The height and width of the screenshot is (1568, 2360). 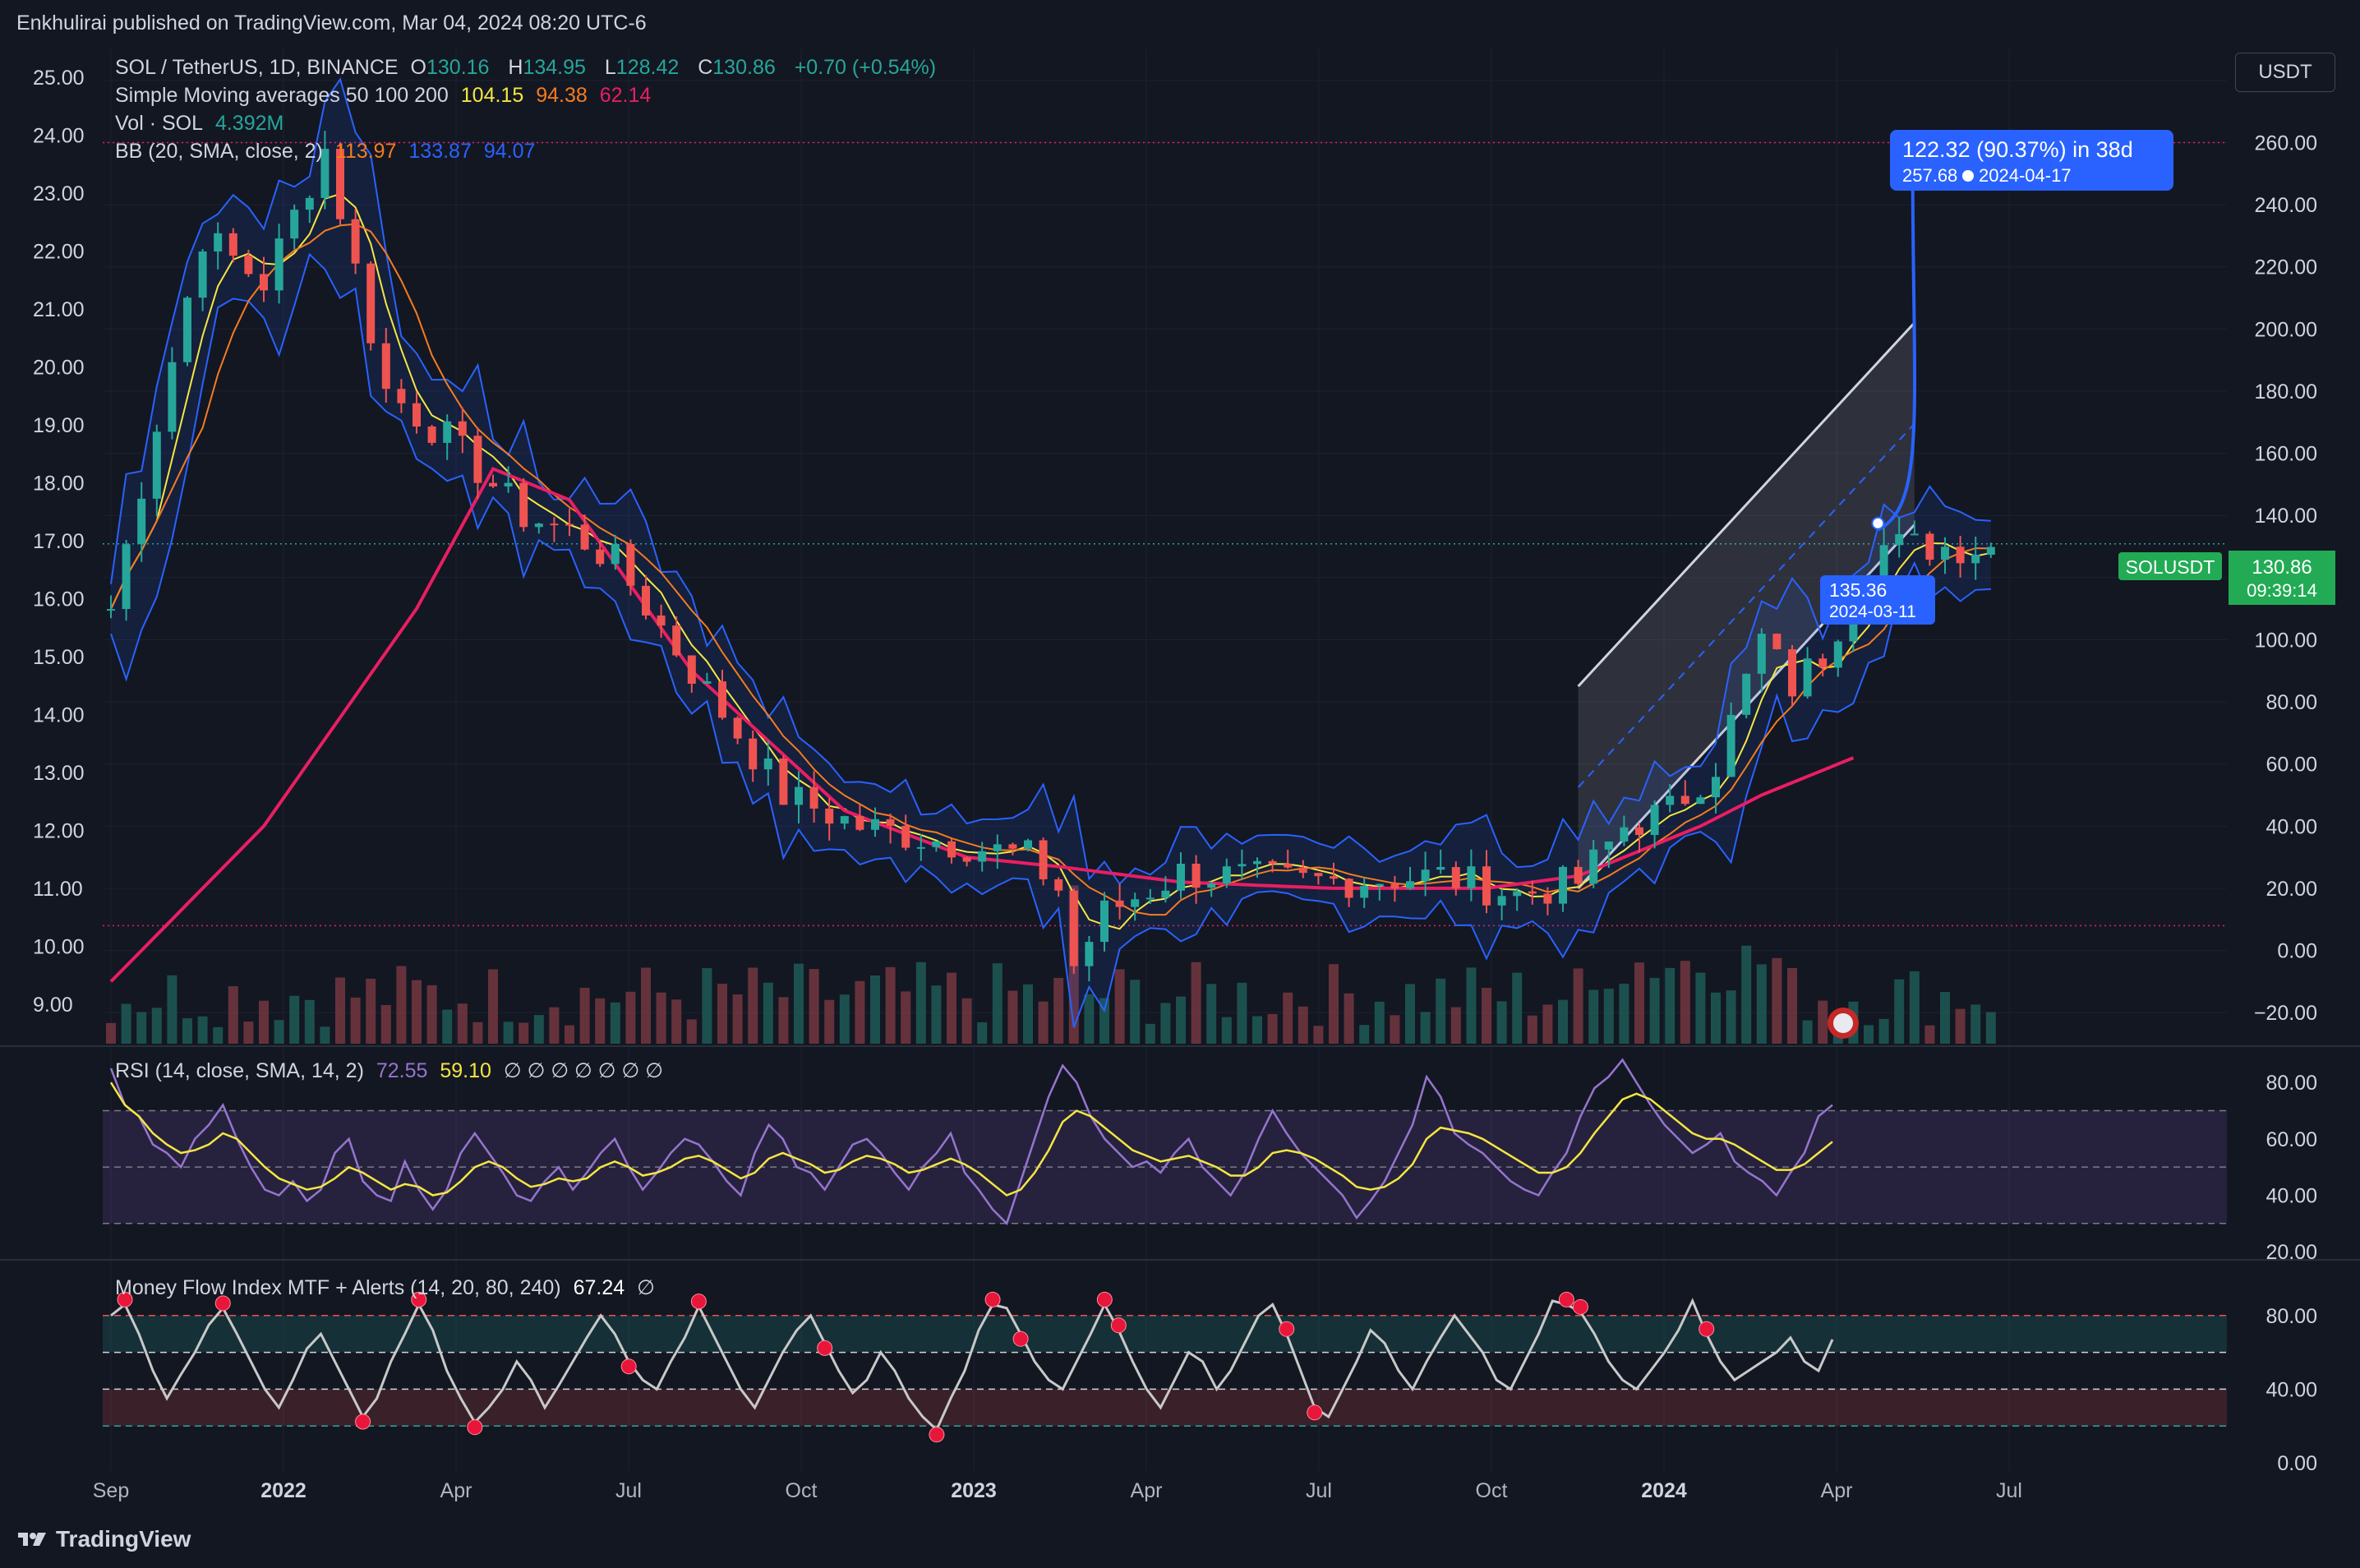 I want to click on x-axis-tick: Jul, so click(x=628, y=1490).